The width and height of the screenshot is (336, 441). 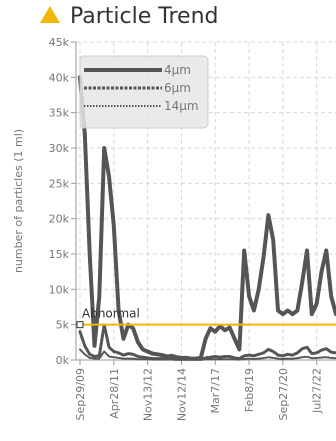 I want to click on y-tick-label: 15k, so click(x=59, y=254).